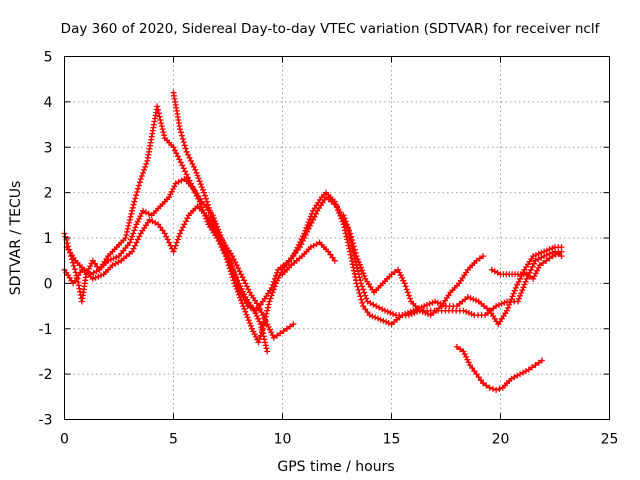 Image resolution: width=640 pixels, height=480 pixels. Describe the element at coordinates (46, 330) in the screenshot. I see `y-tick-label: -1` at that location.